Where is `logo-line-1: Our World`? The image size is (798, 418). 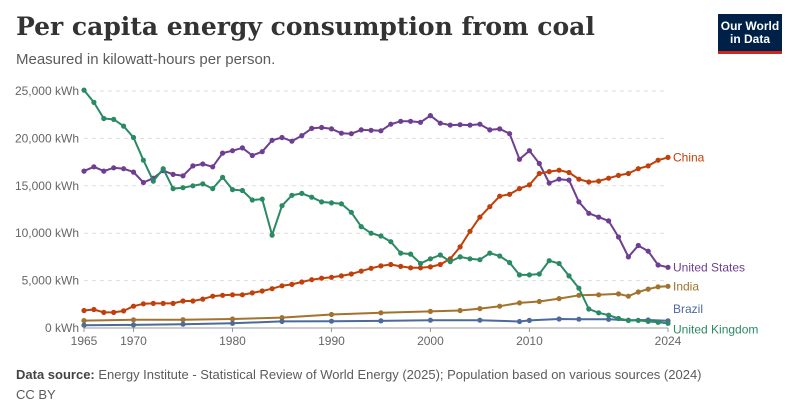 logo-line-1: Our World is located at coordinates (750, 25).